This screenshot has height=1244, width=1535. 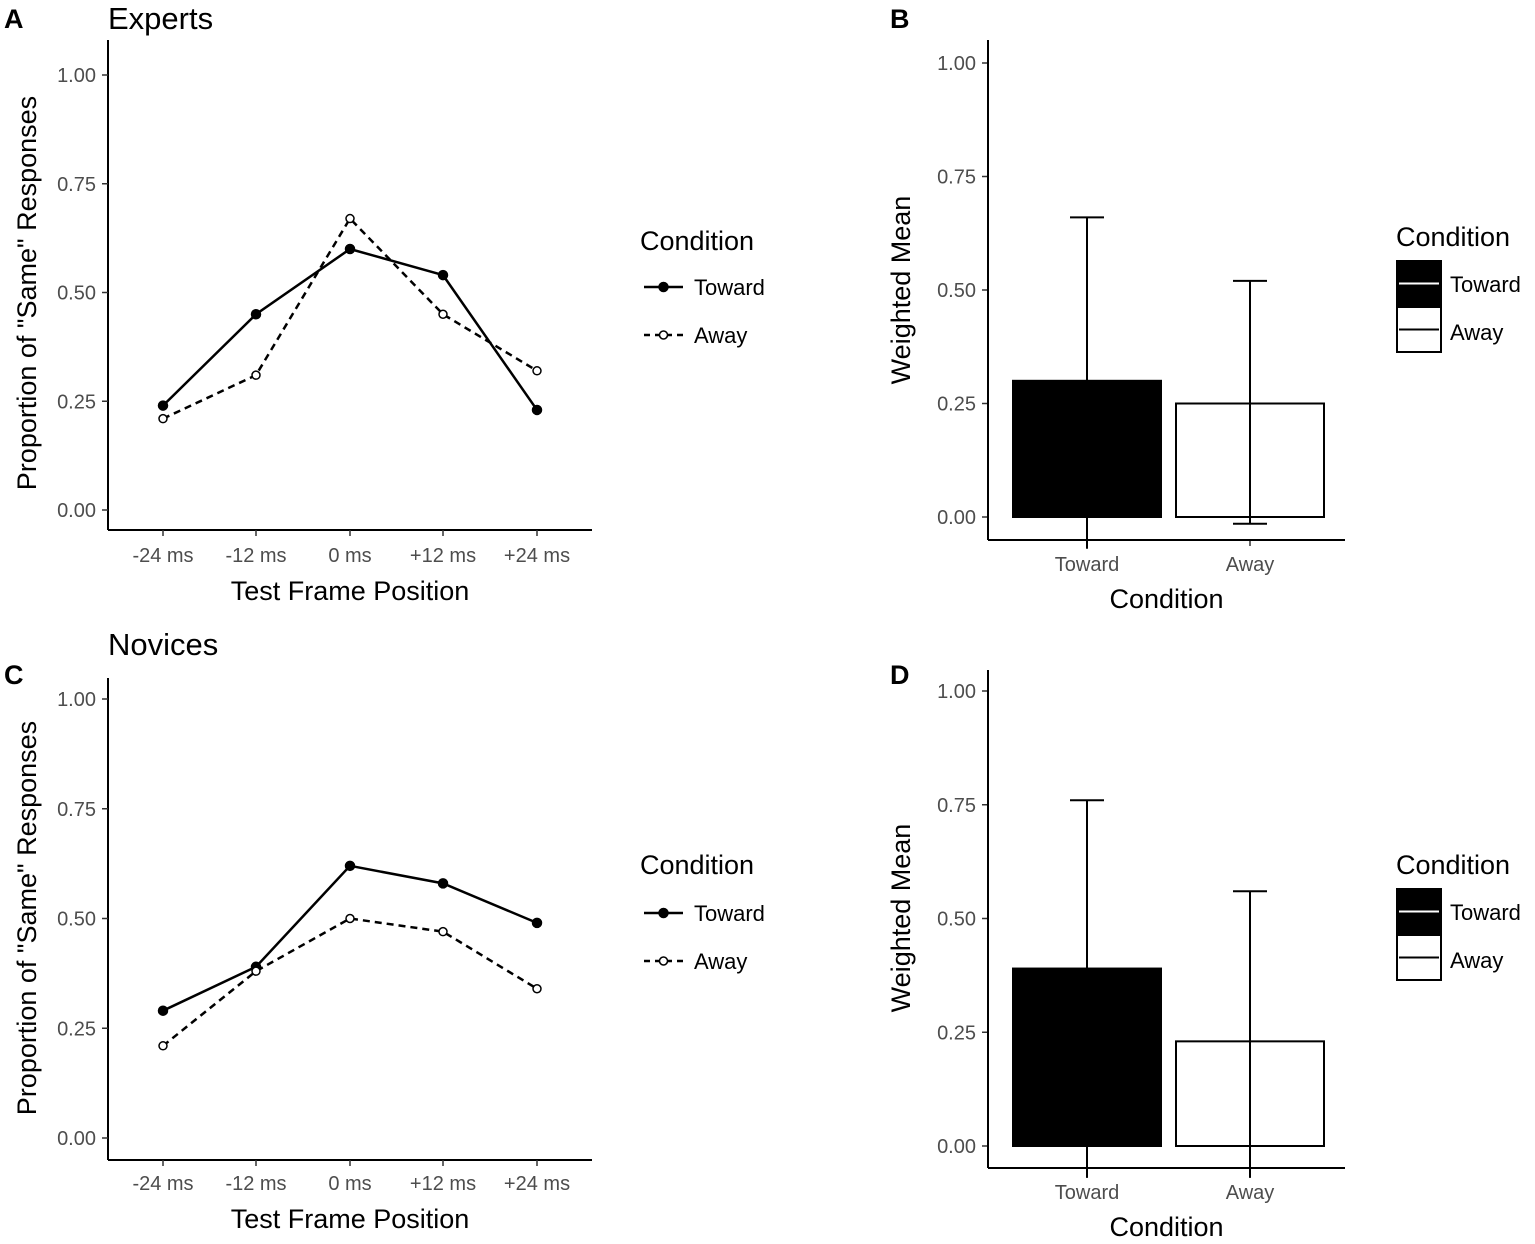 What do you see at coordinates (14, 675) in the screenshot?
I see `panel-letter: C` at bounding box center [14, 675].